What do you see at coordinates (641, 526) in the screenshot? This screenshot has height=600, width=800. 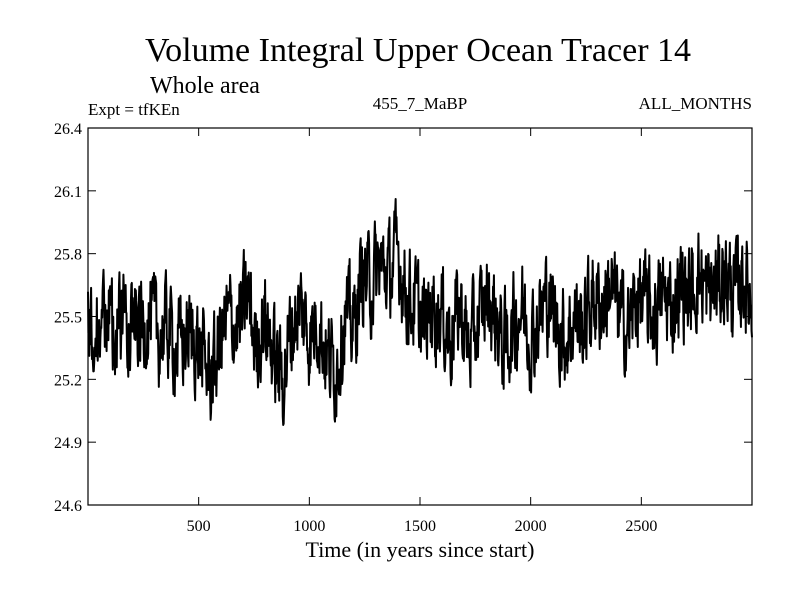 I see `x-tick-label: 2500` at bounding box center [641, 526].